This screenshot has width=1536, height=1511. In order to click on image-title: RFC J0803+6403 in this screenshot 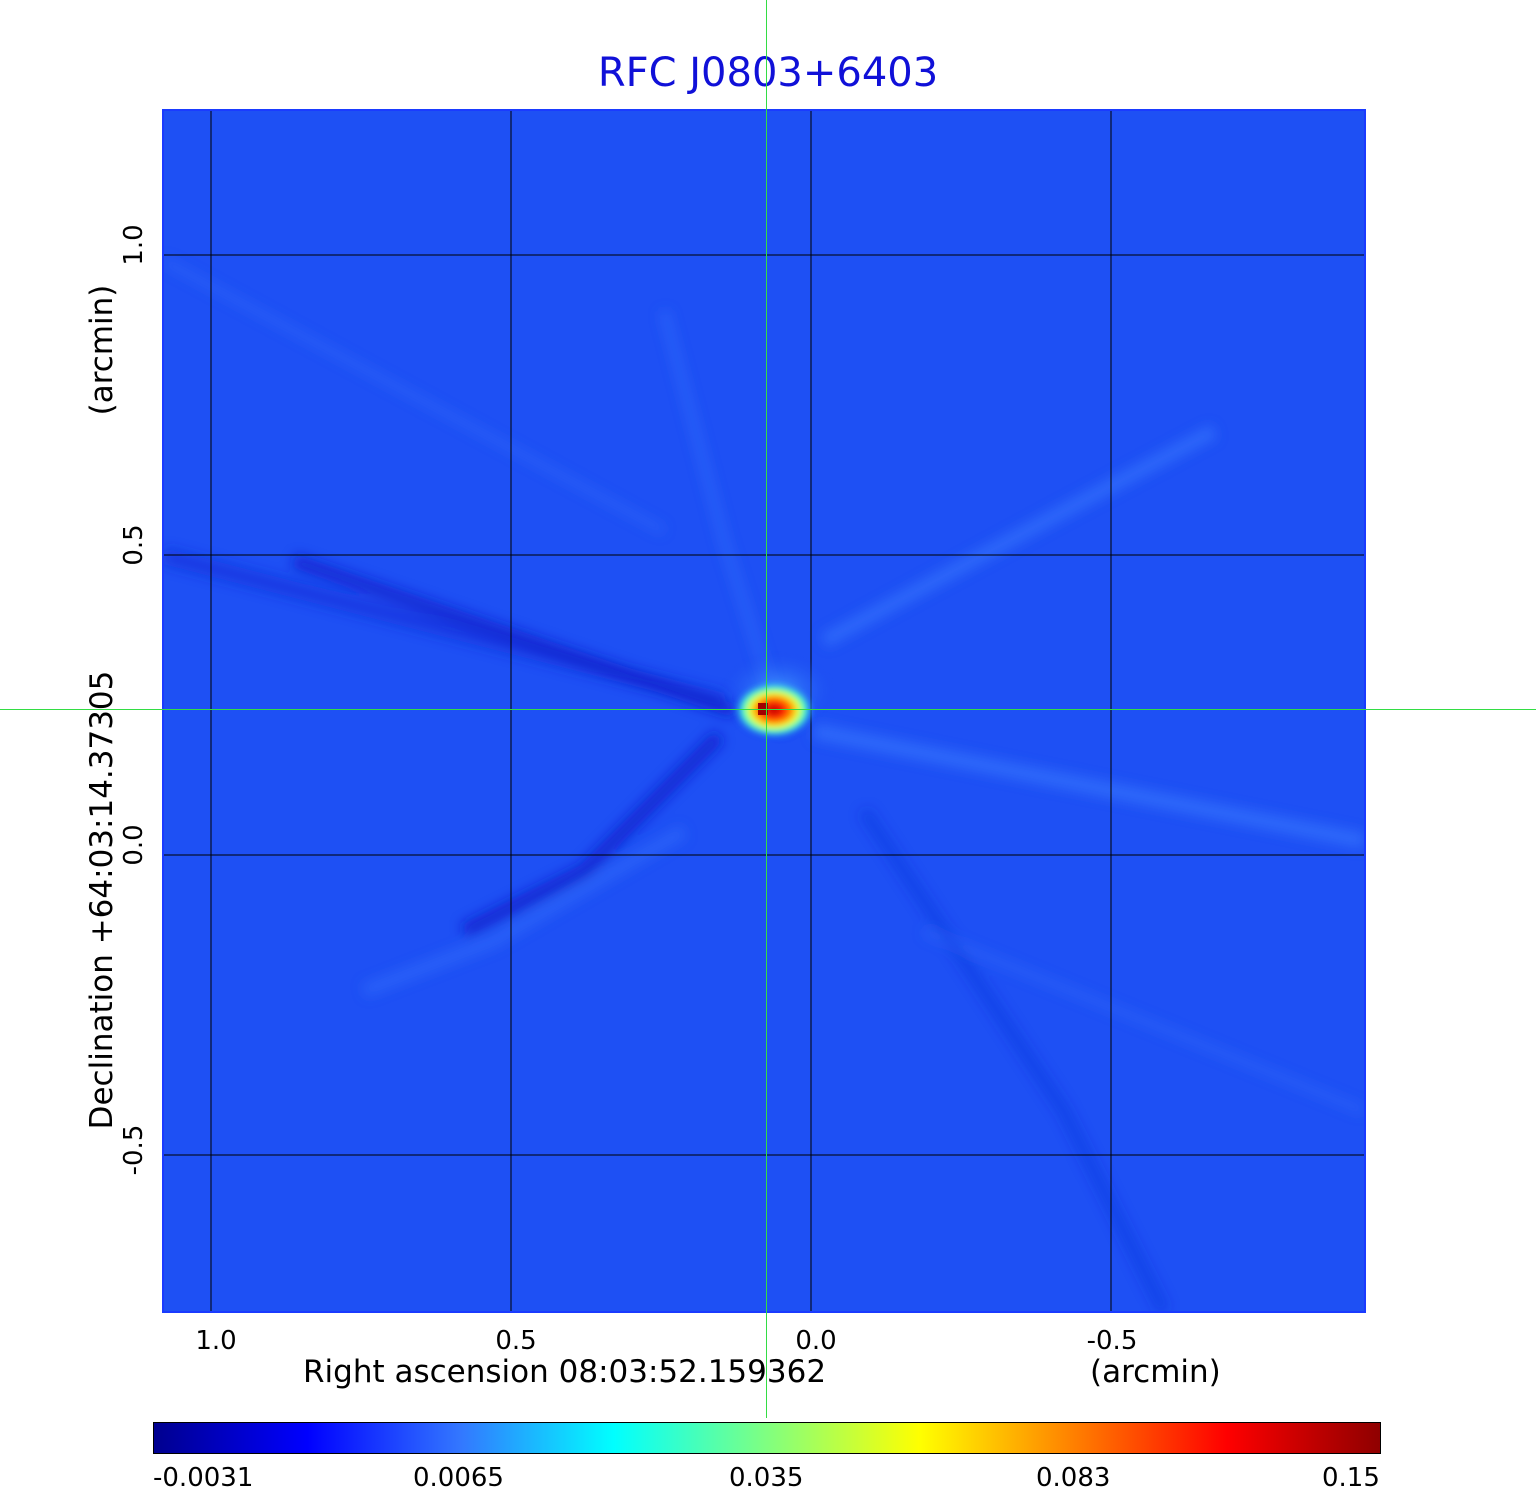, I will do `click(768, 73)`.